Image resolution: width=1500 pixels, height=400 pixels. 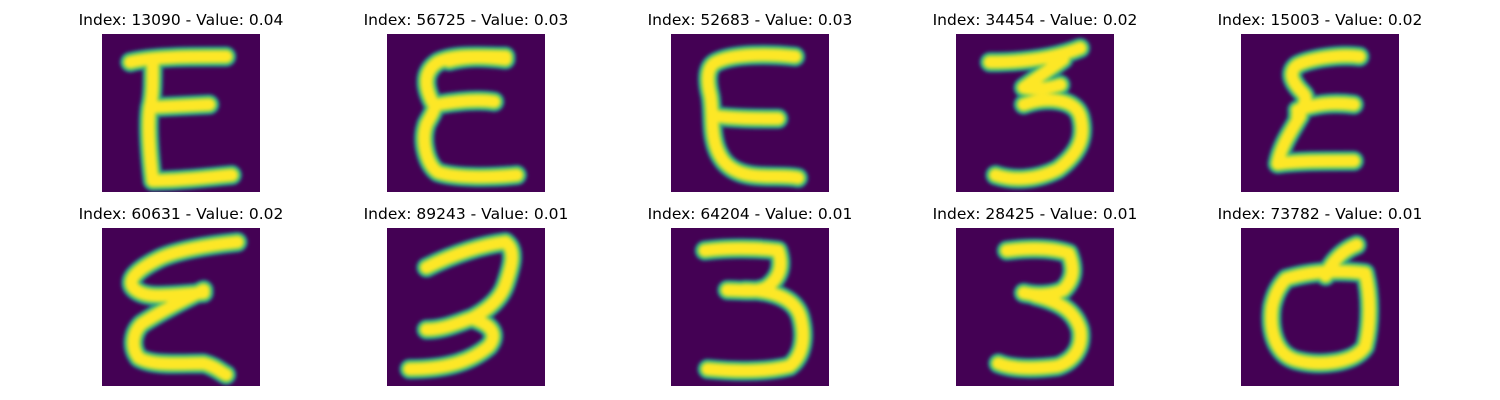 What do you see at coordinates (181, 214) in the screenshot?
I see `panel-title: Index: 60631 - Value: 0.02` at bounding box center [181, 214].